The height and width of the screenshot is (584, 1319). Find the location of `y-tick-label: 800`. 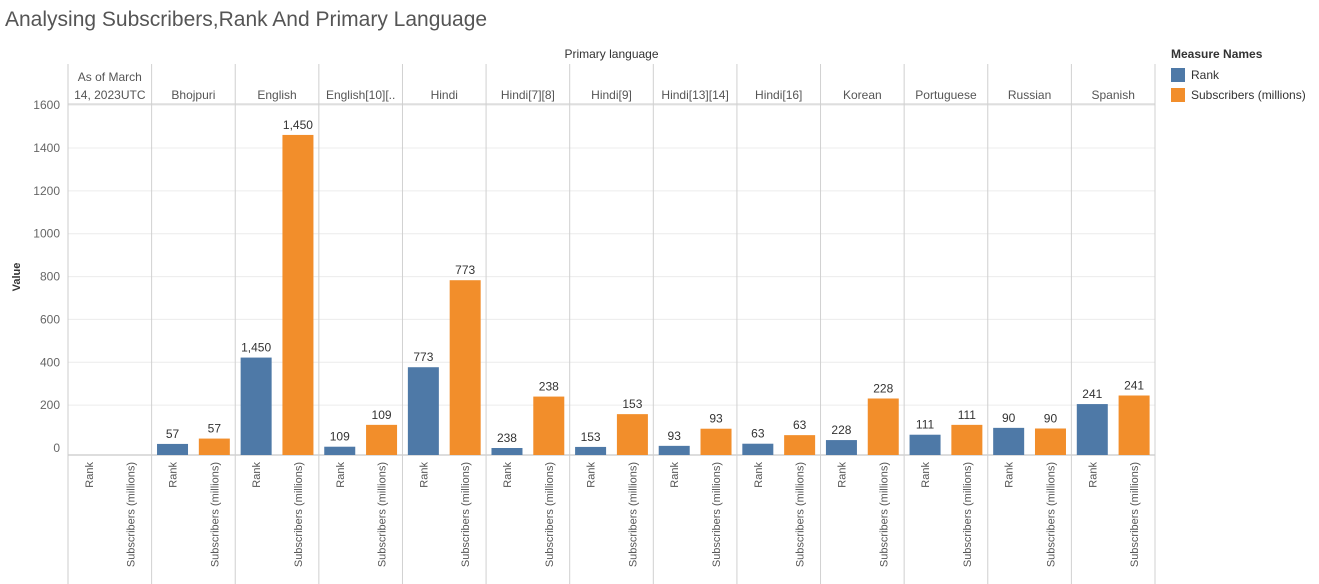

y-tick-label: 800 is located at coordinates (50, 277).